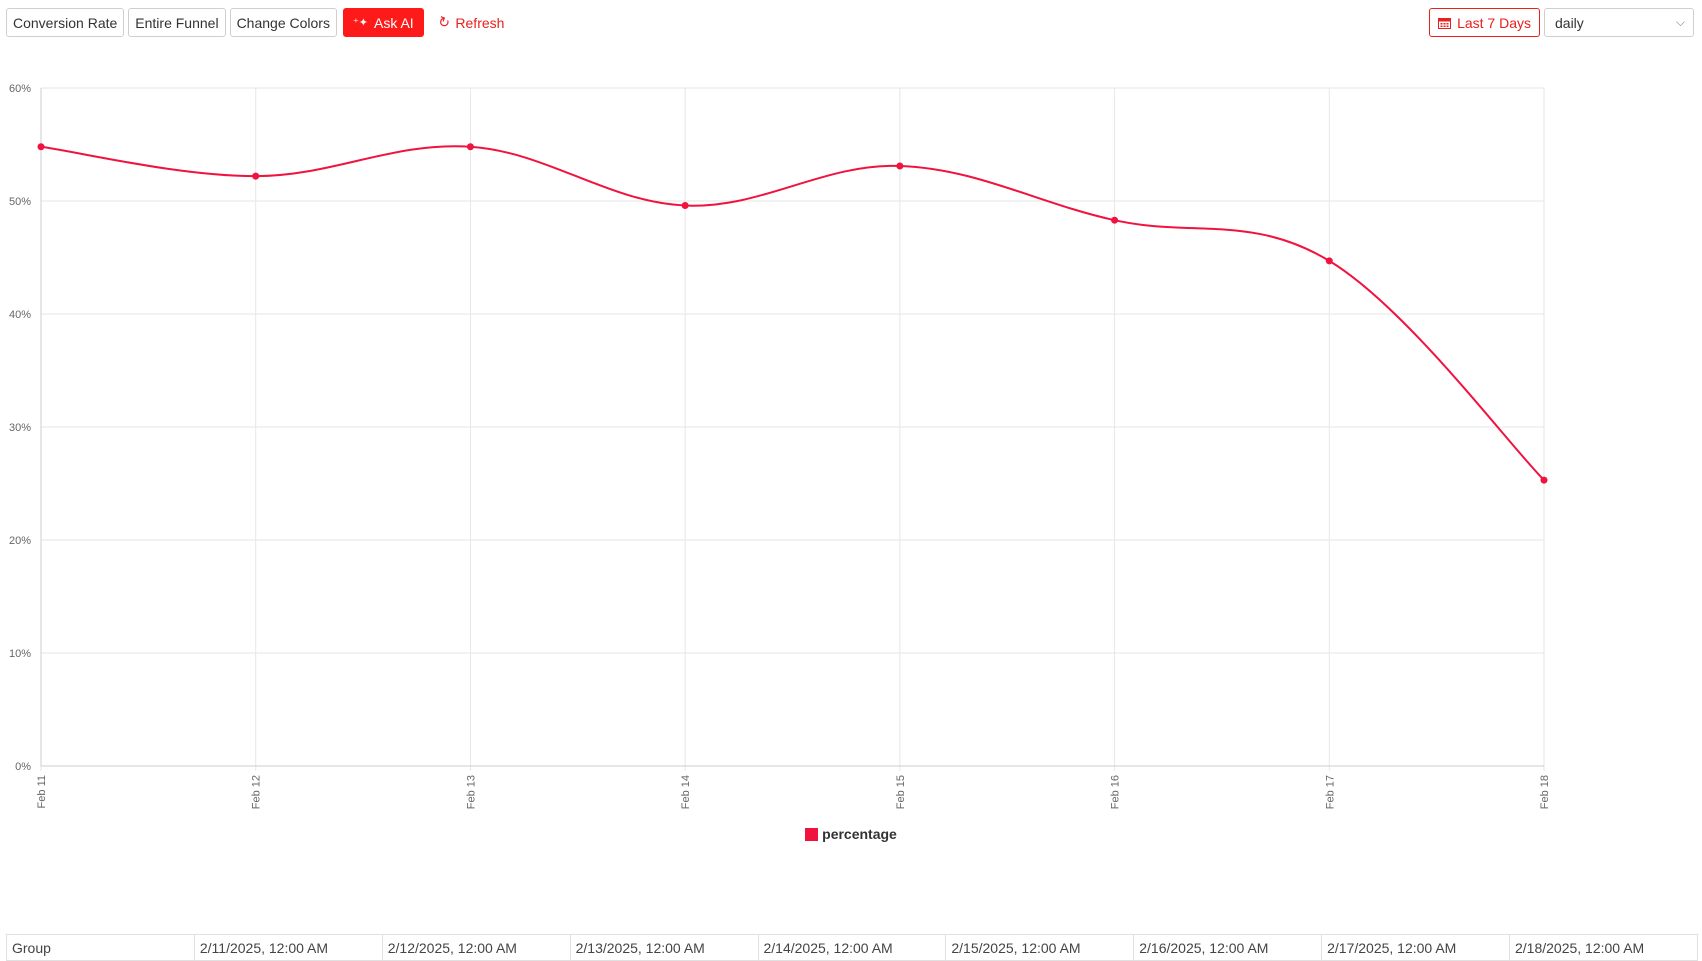 The width and height of the screenshot is (1702, 961). What do you see at coordinates (1040, 947) in the screenshot?
I see `table-cell: 2/15/2025, 12:00 AM` at bounding box center [1040, 947].